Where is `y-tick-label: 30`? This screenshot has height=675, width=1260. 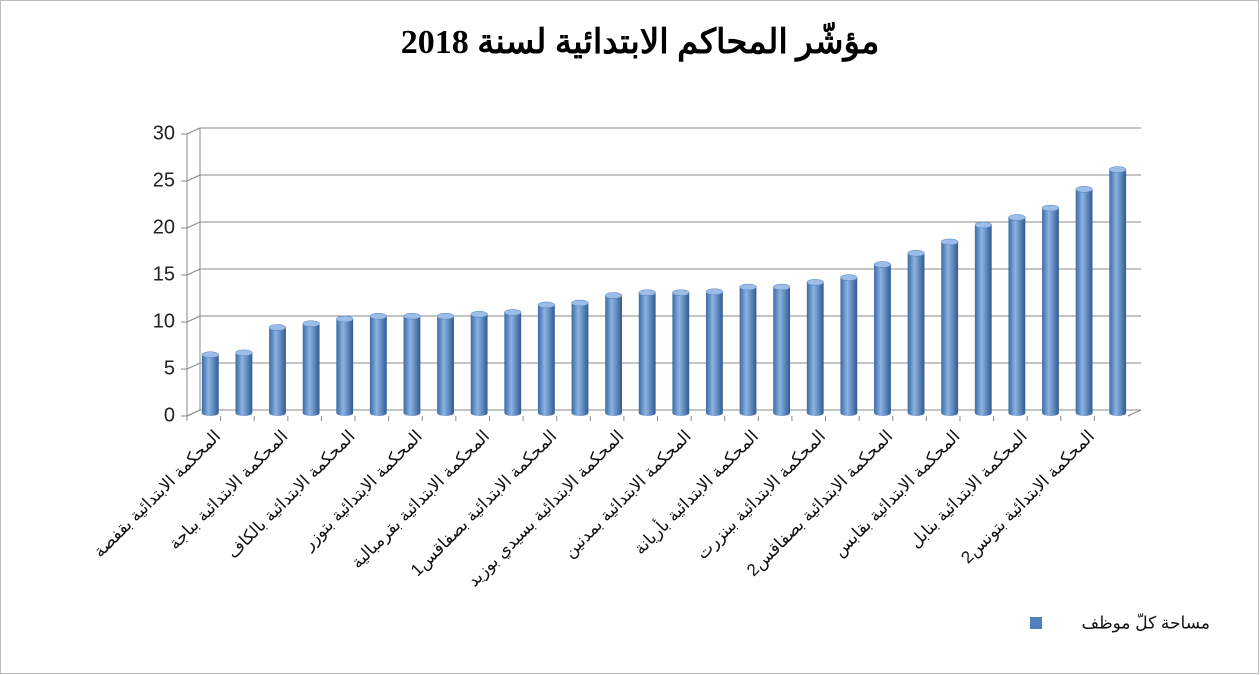
y-tick-label: 30 is located at coordinates (164, 133).